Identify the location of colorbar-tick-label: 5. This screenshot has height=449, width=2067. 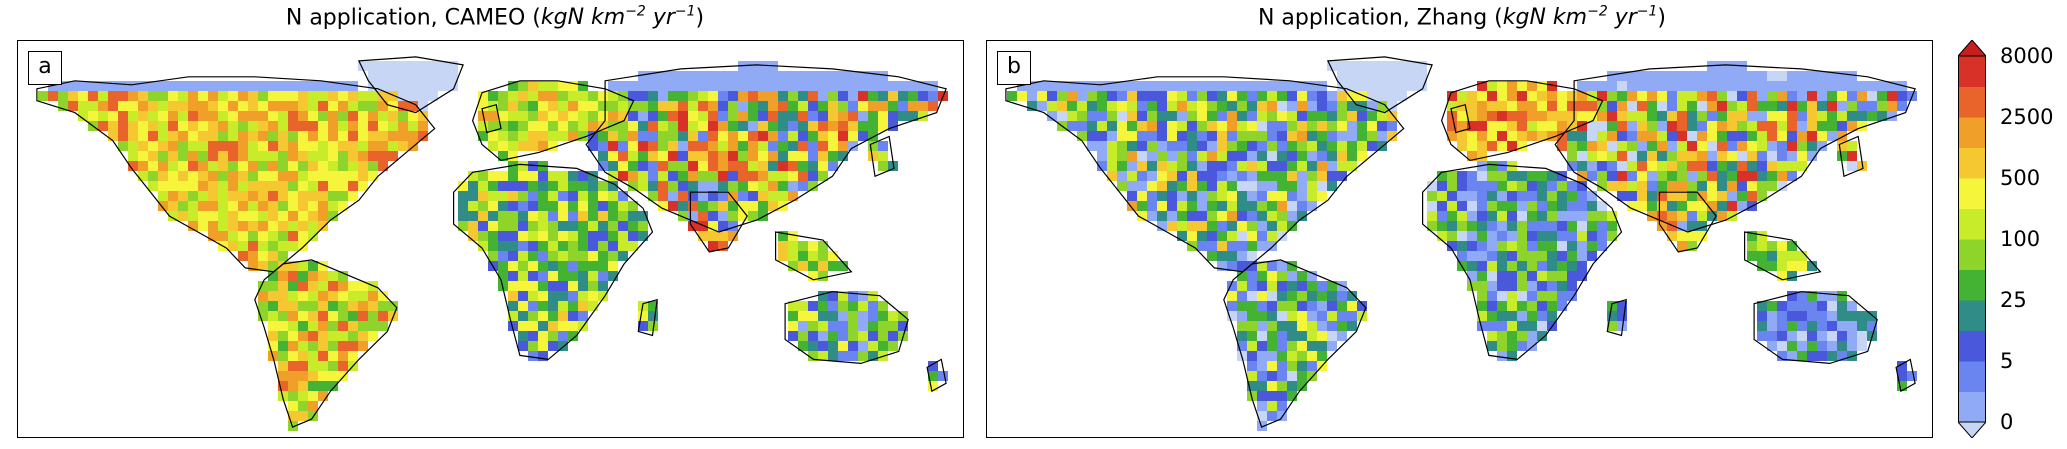
(2007, 361).